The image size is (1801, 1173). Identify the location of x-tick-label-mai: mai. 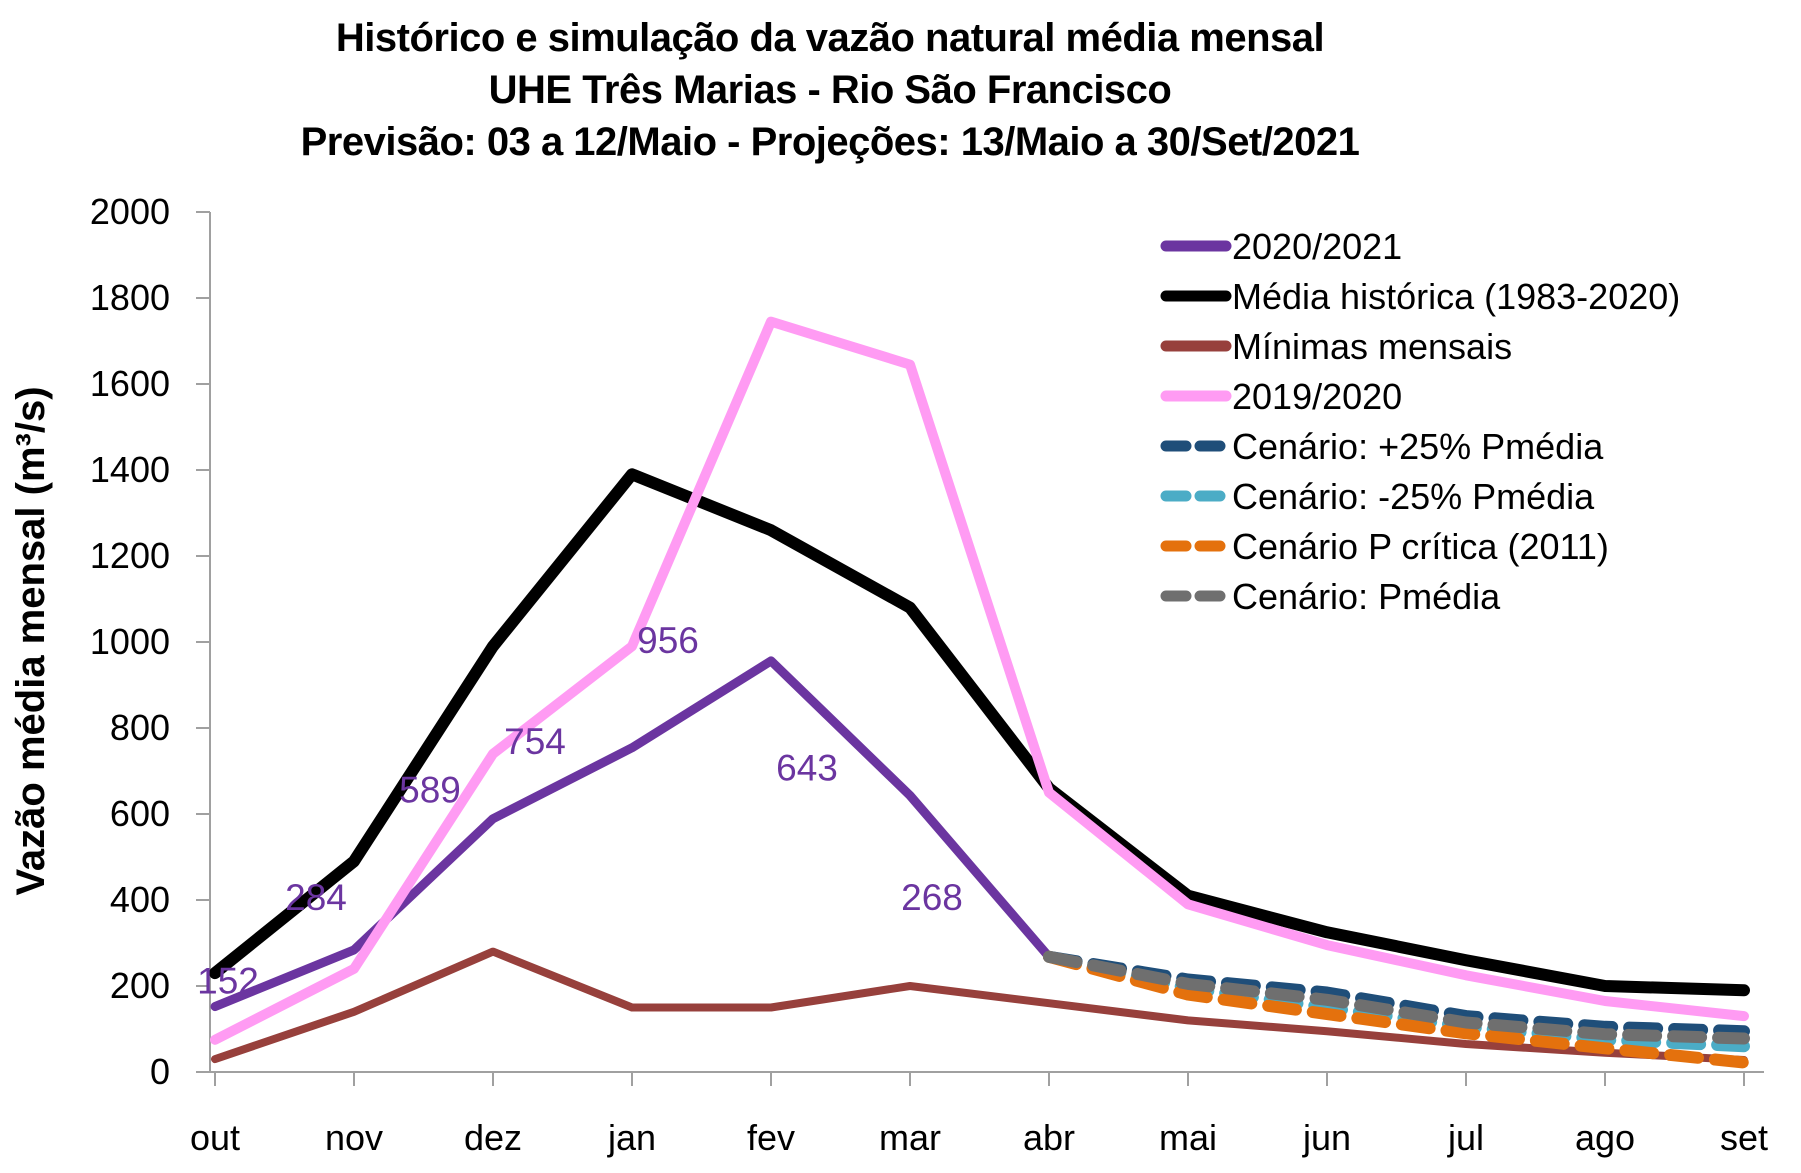
(1188, 1137).